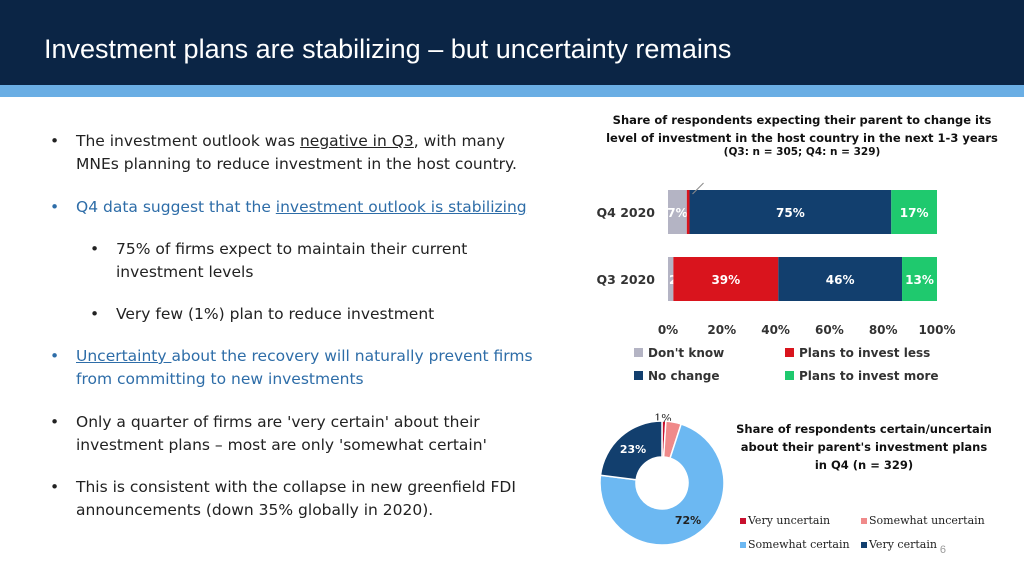  What do you see at coordinates (902, 544) in the screenshot?
I see `legend-label: Very certain` at bounding box center [902, 544].